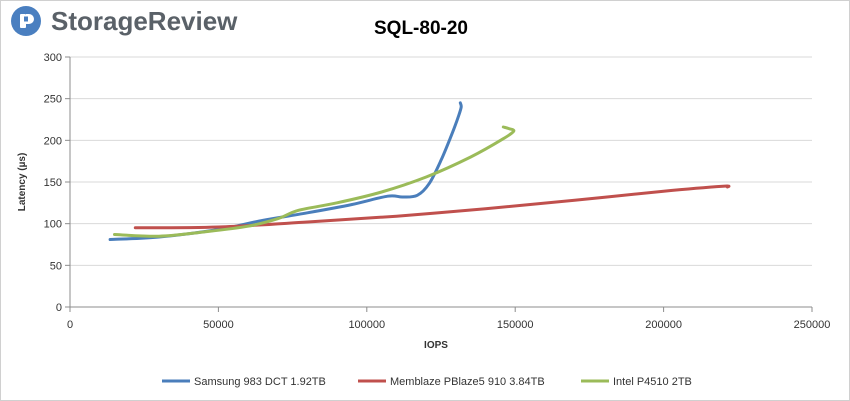 This screenshot has width=850, height=401. I want to click on legend-label-2: Intel P4510 2TB, so click(652, 382).